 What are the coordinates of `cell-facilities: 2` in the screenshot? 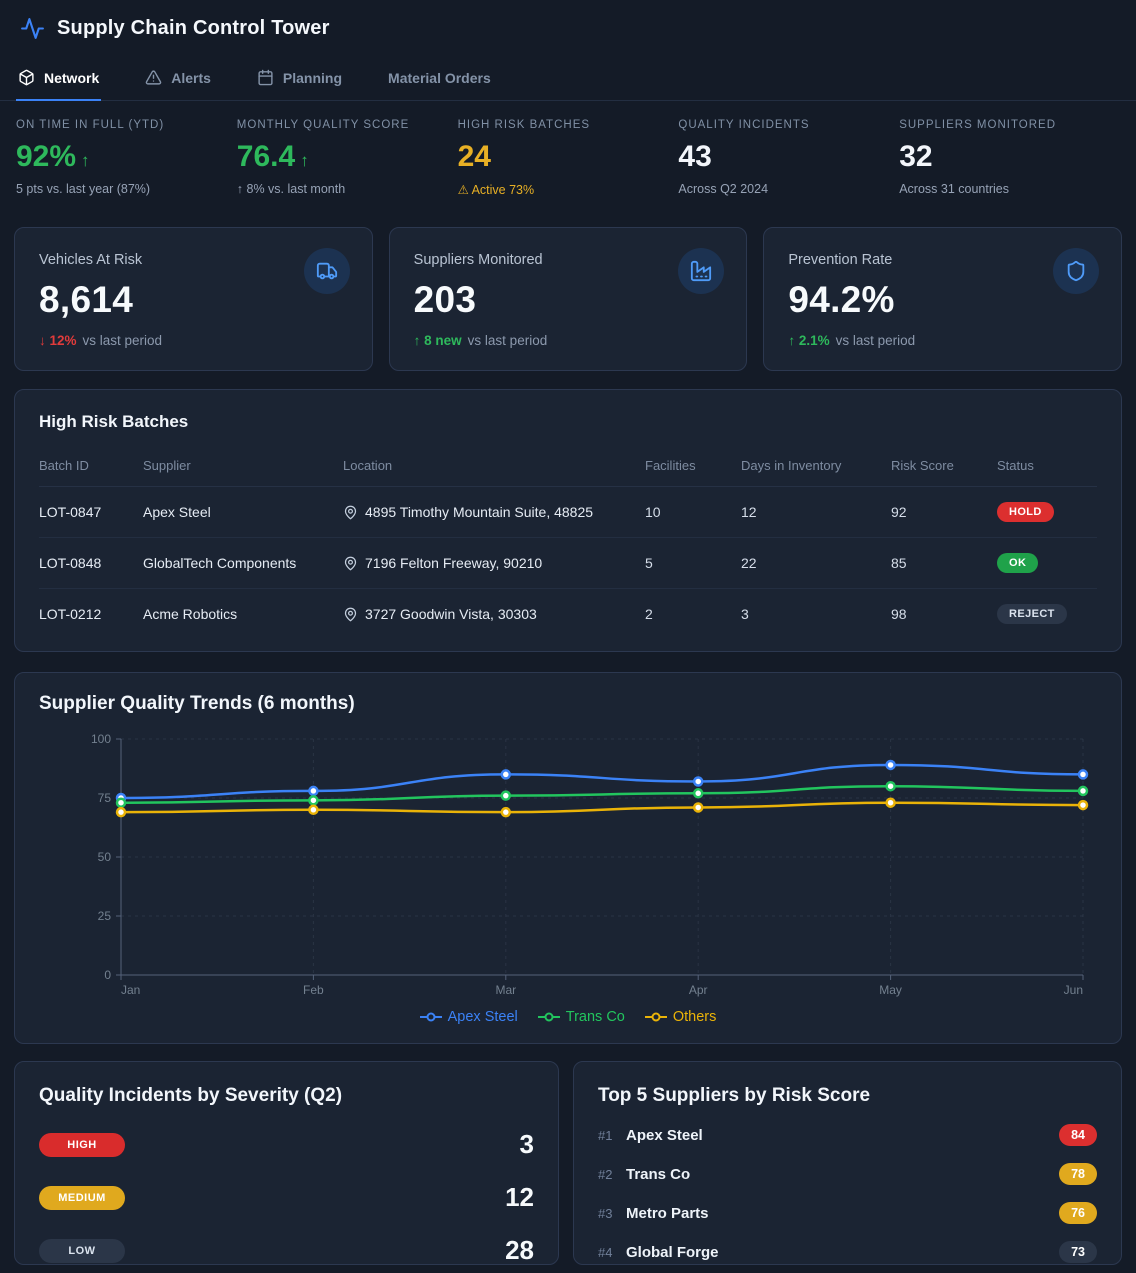 It's located at (649, 614).